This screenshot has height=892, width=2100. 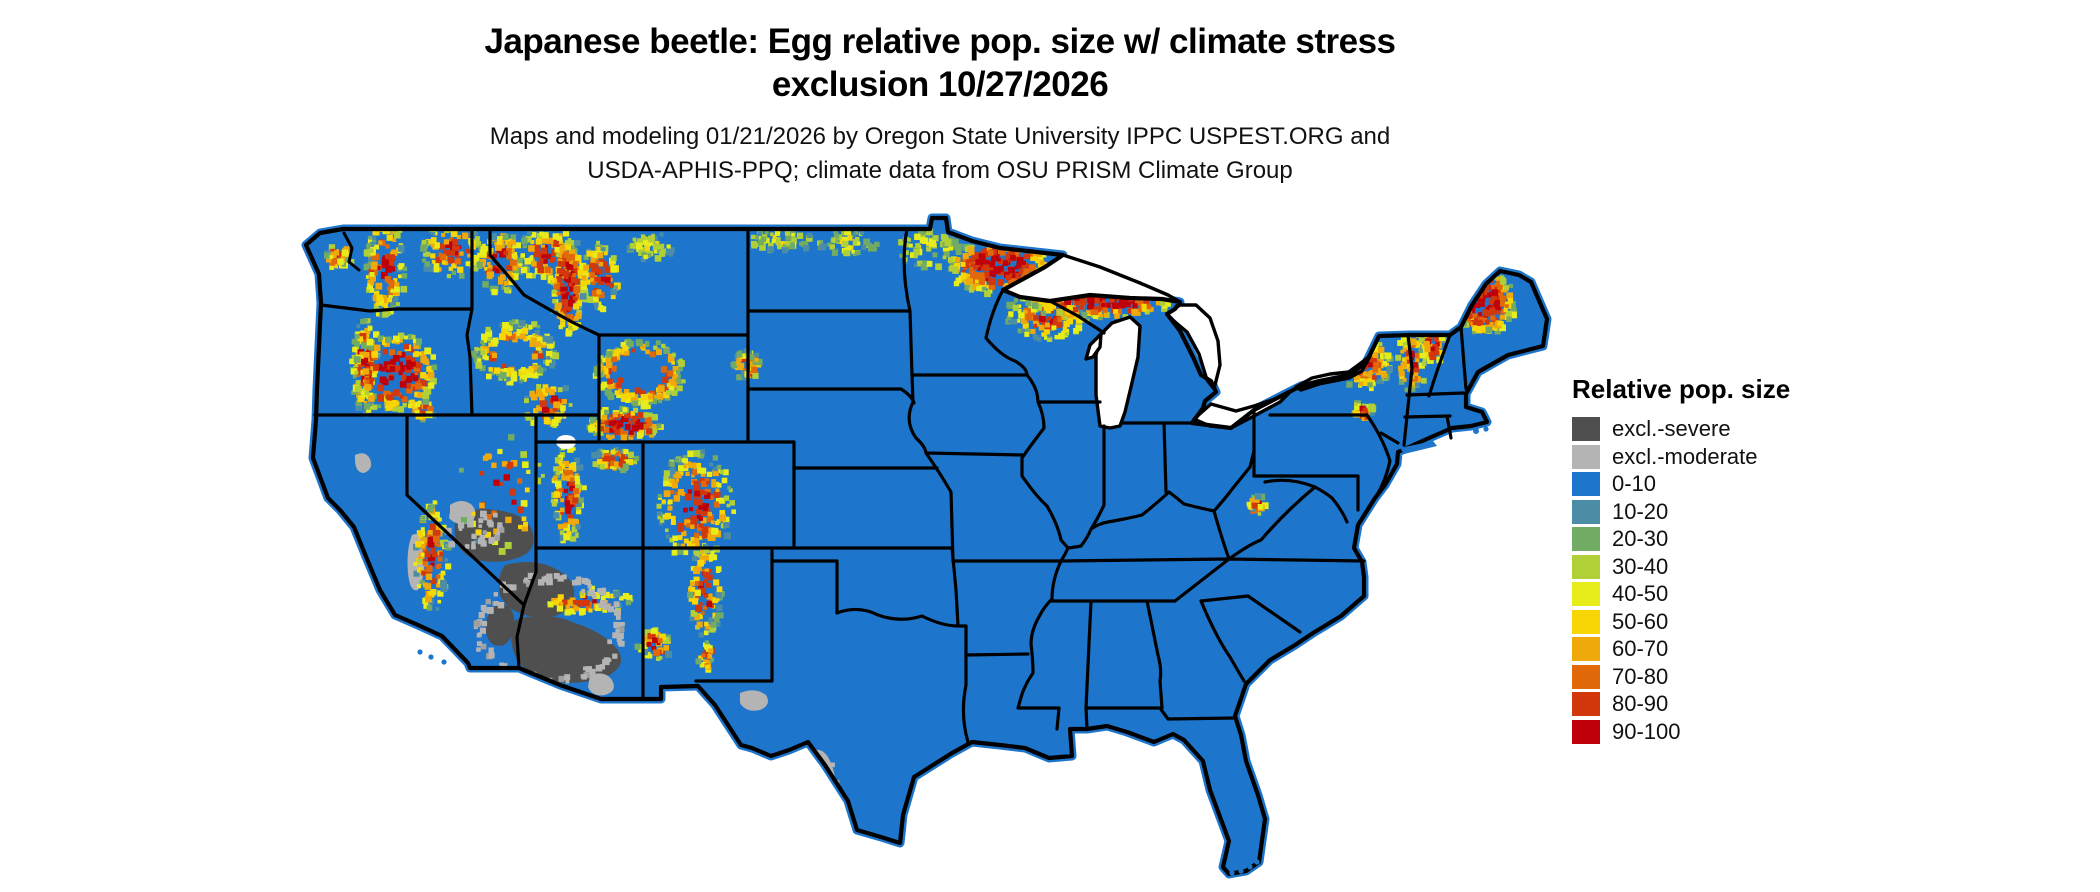 What do you see at coordinates (1093, 346) in the screenshot?
I see `green-bay` at bounding box center [1093, 346].